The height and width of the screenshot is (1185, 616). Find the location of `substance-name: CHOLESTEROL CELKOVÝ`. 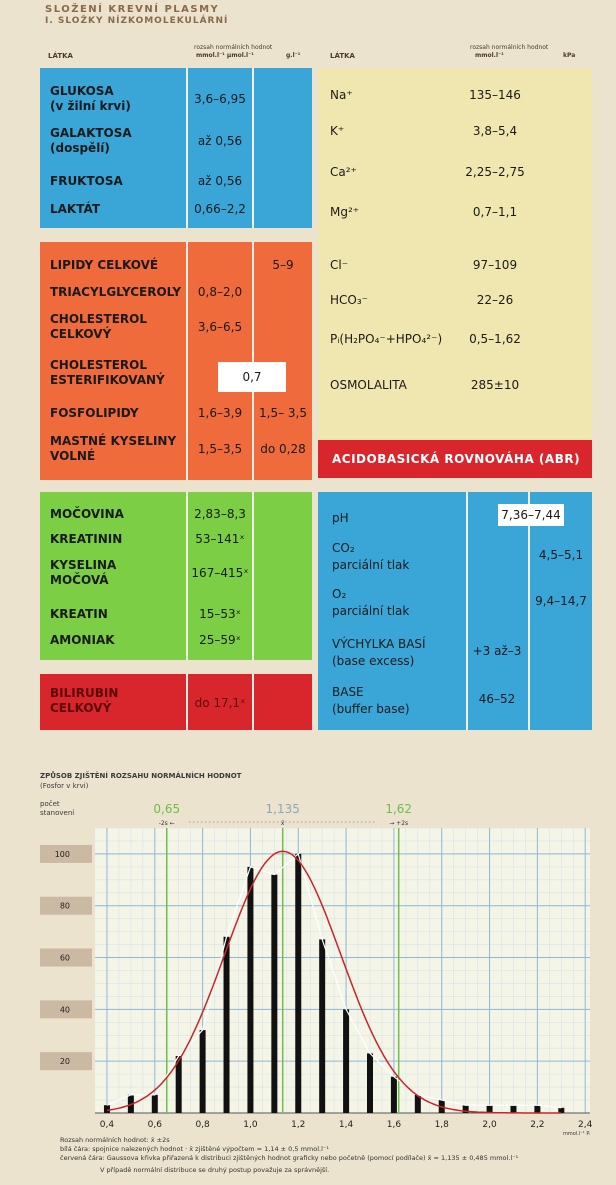

substance-name: CHOLESTEROL CELKOVÝ is located at coordinates (99, 326).